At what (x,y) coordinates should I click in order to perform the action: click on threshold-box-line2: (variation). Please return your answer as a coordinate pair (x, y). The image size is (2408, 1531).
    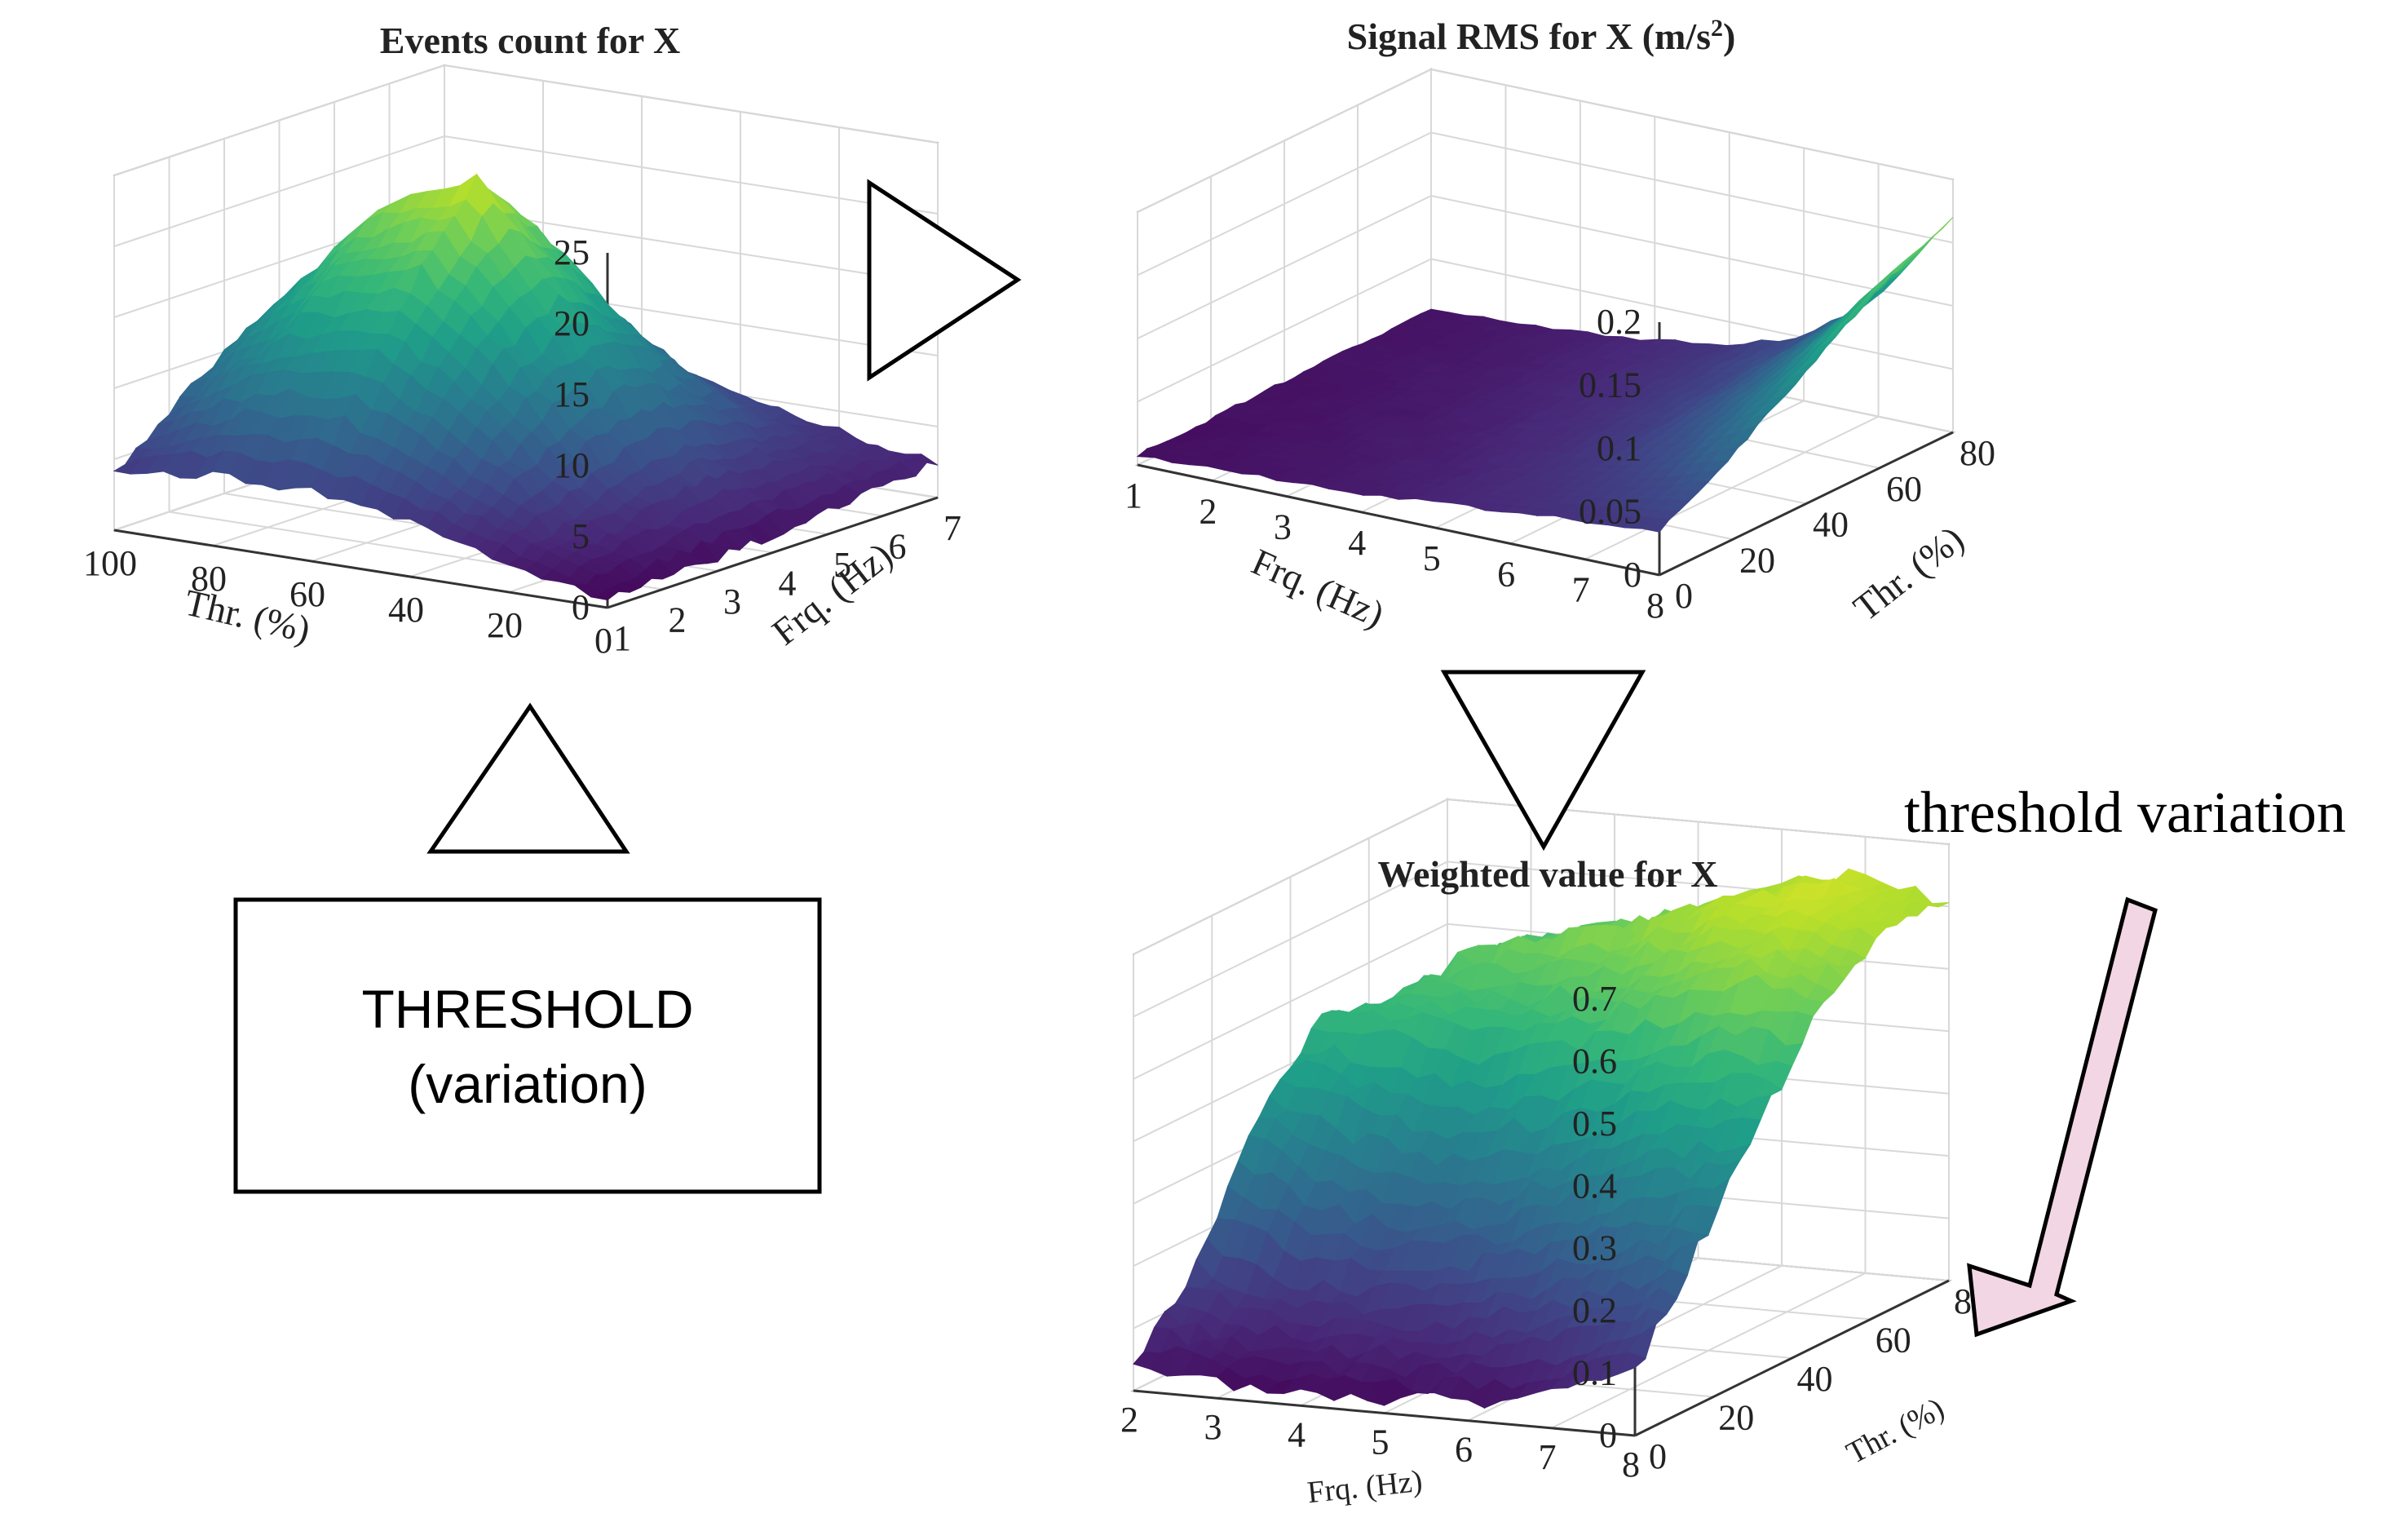
    Looking at the image, I should click on (527, 1084).